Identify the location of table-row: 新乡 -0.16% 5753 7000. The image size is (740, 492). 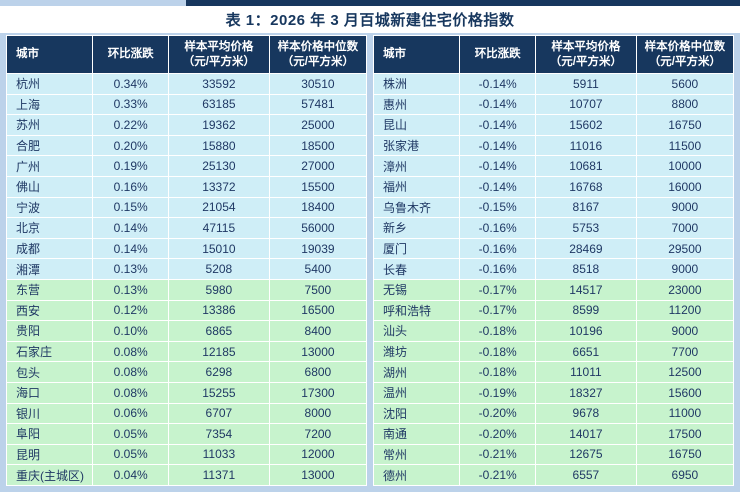
(553, 228).